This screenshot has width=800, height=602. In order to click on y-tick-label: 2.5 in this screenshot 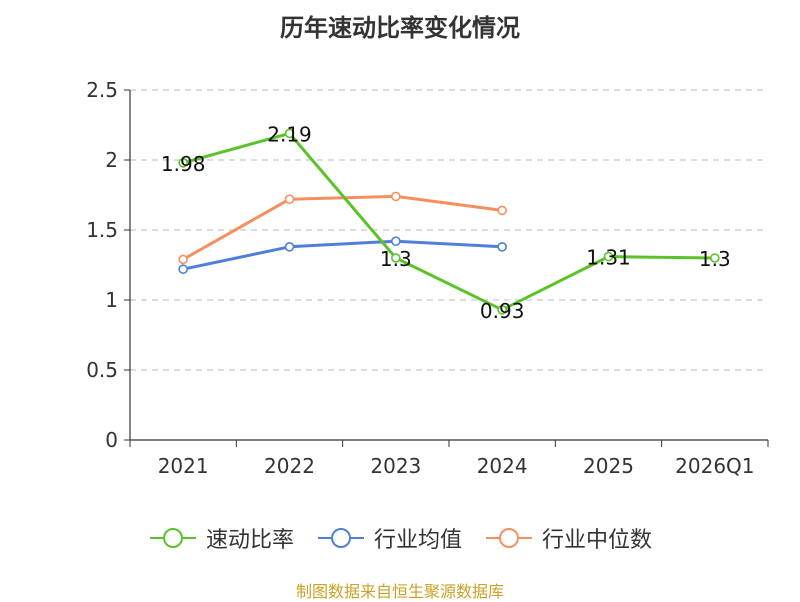, I will do `click(102, 90)`.